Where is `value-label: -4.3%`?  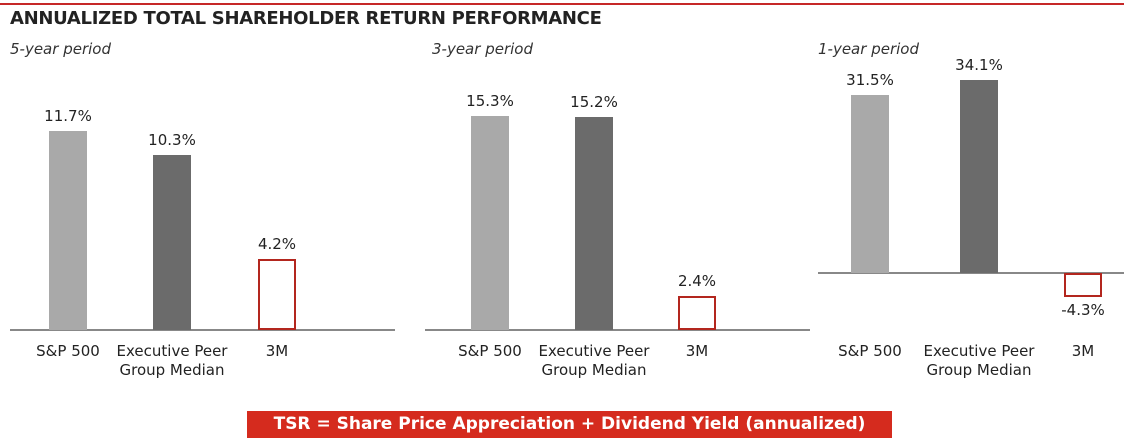
value-label: -4.3% is located at coordinates (1083, 310).